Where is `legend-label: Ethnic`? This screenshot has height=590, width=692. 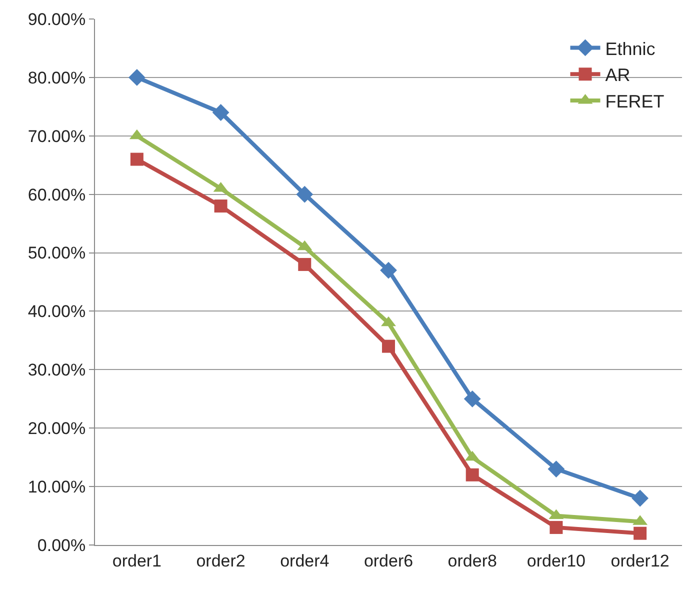 legend-label: Ethnic is located at coordinates (630, 48).